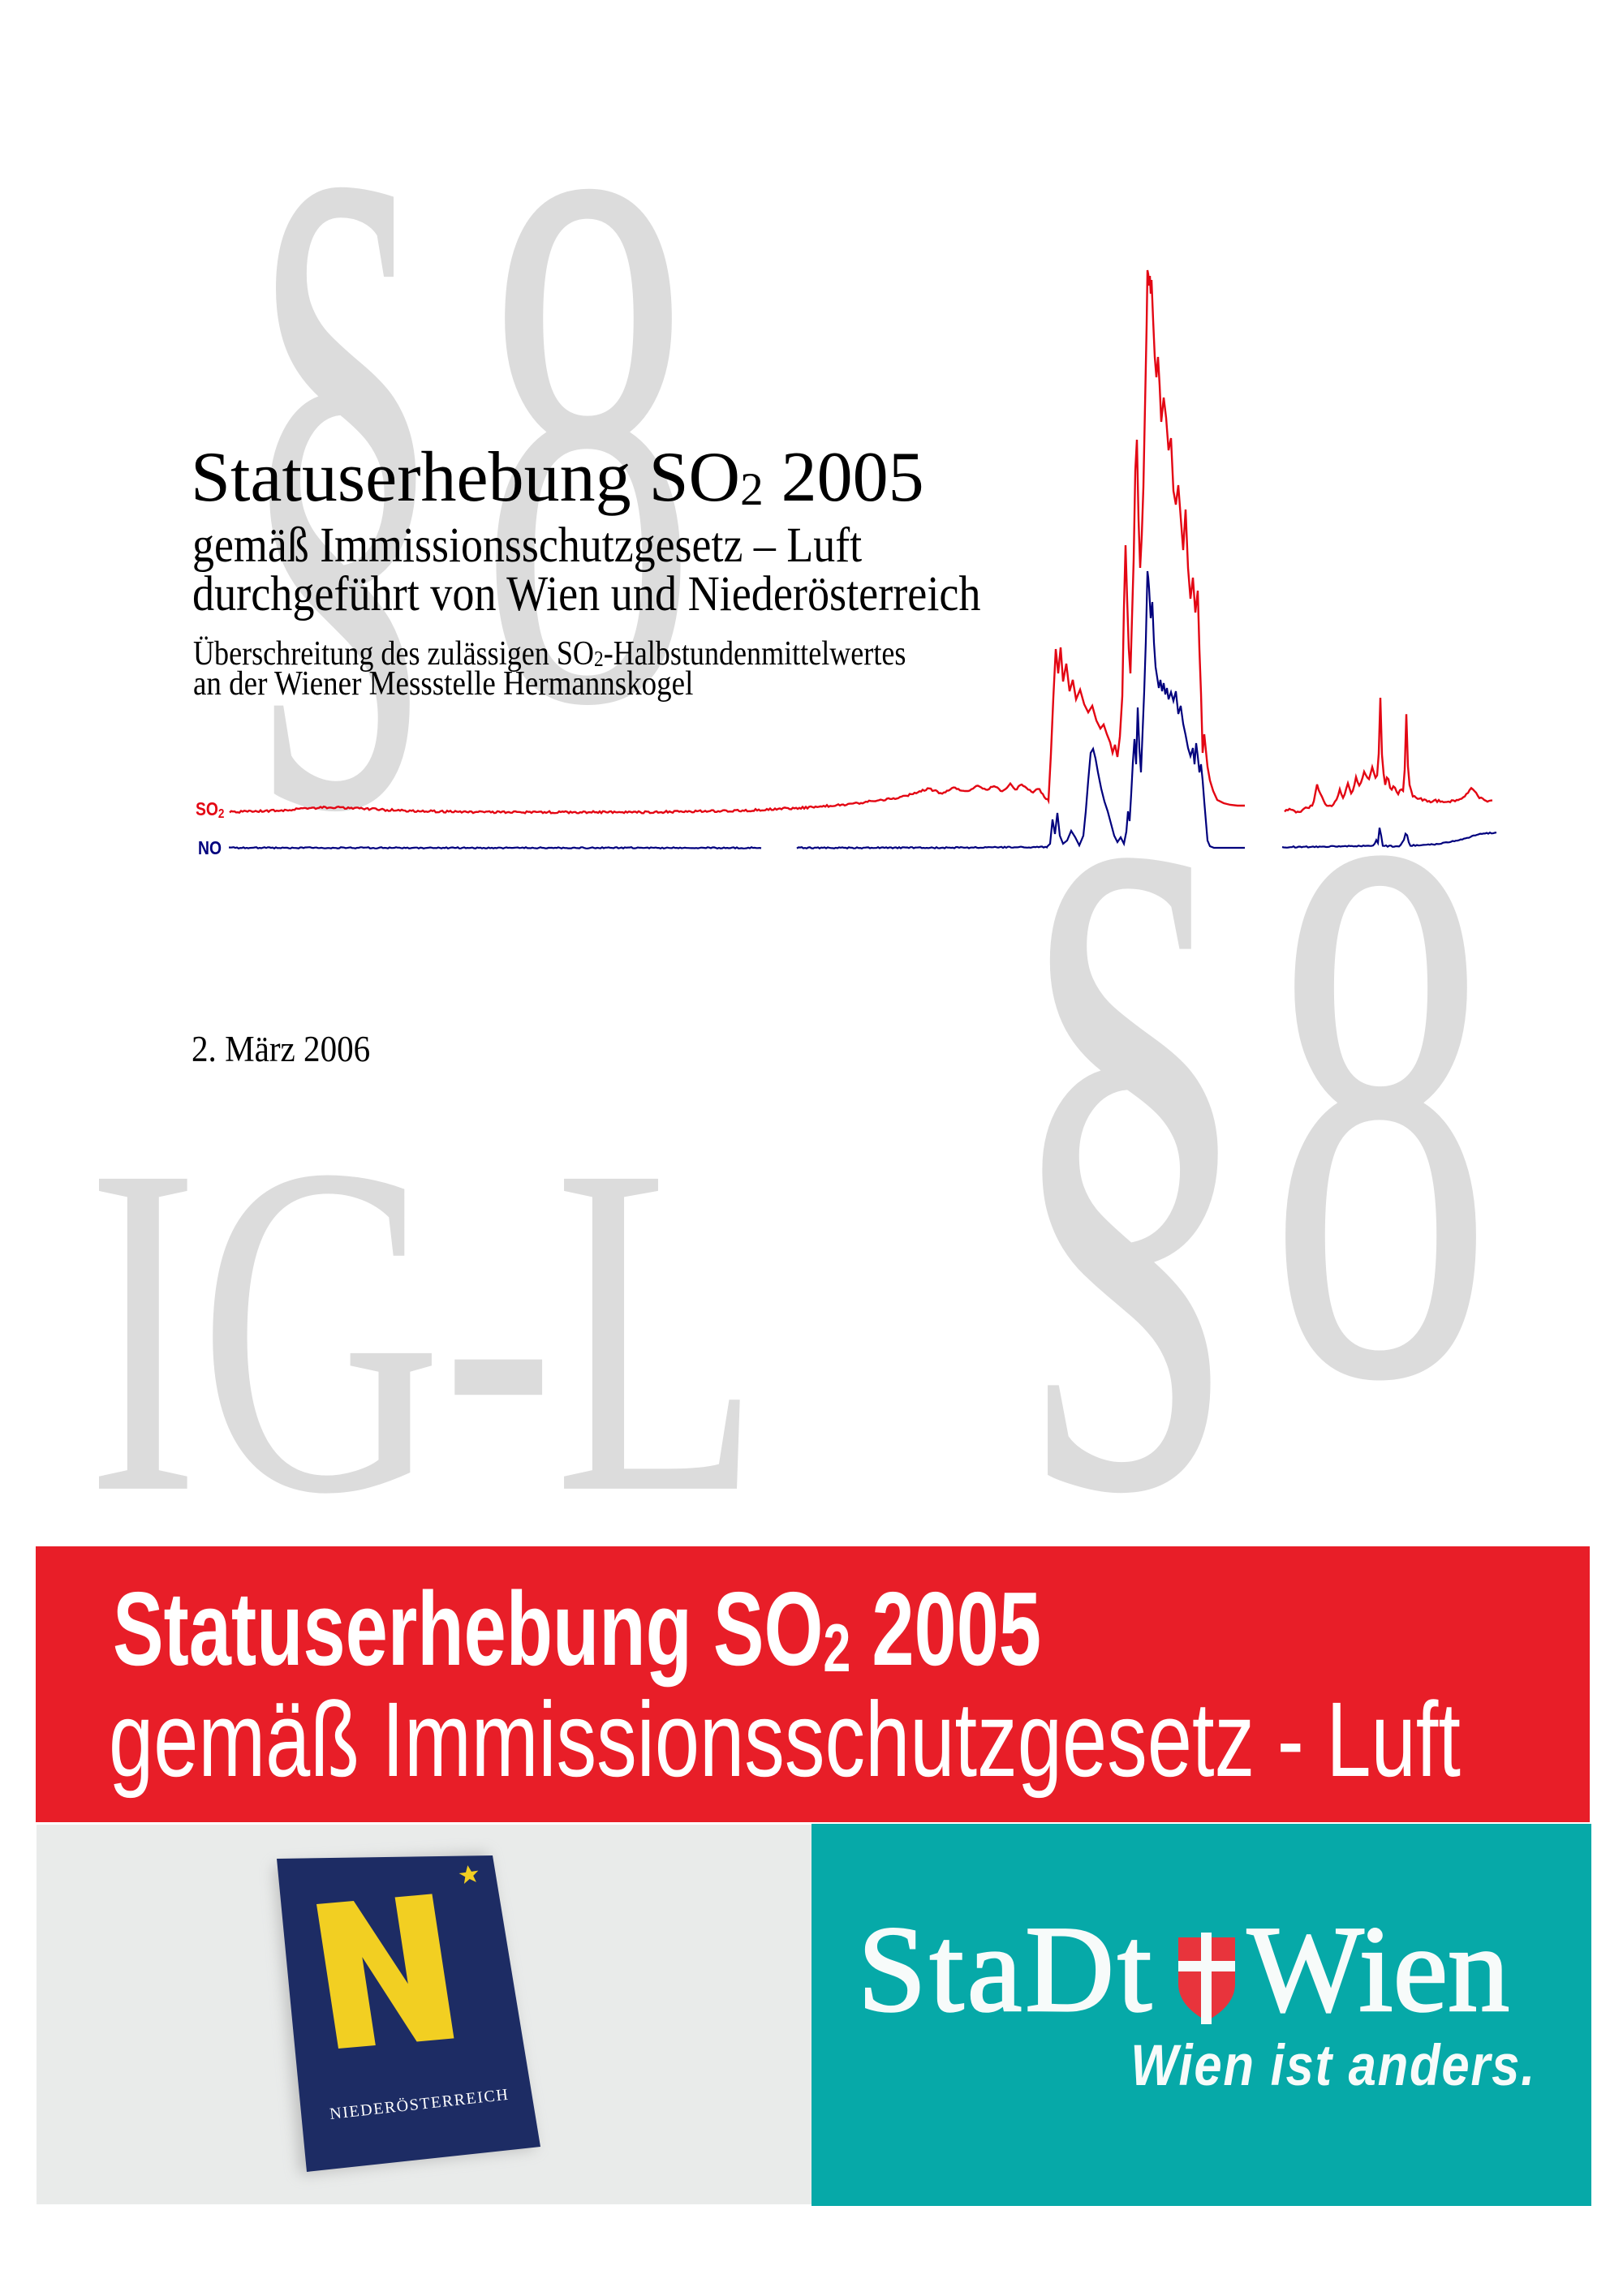 This screenshot has width=1623, height=2296. What do you see at coordinates (1333, 2066) in the screenshot?
I see `svg-text: Wien ist anders.` at bounding box center [1333, 2066].